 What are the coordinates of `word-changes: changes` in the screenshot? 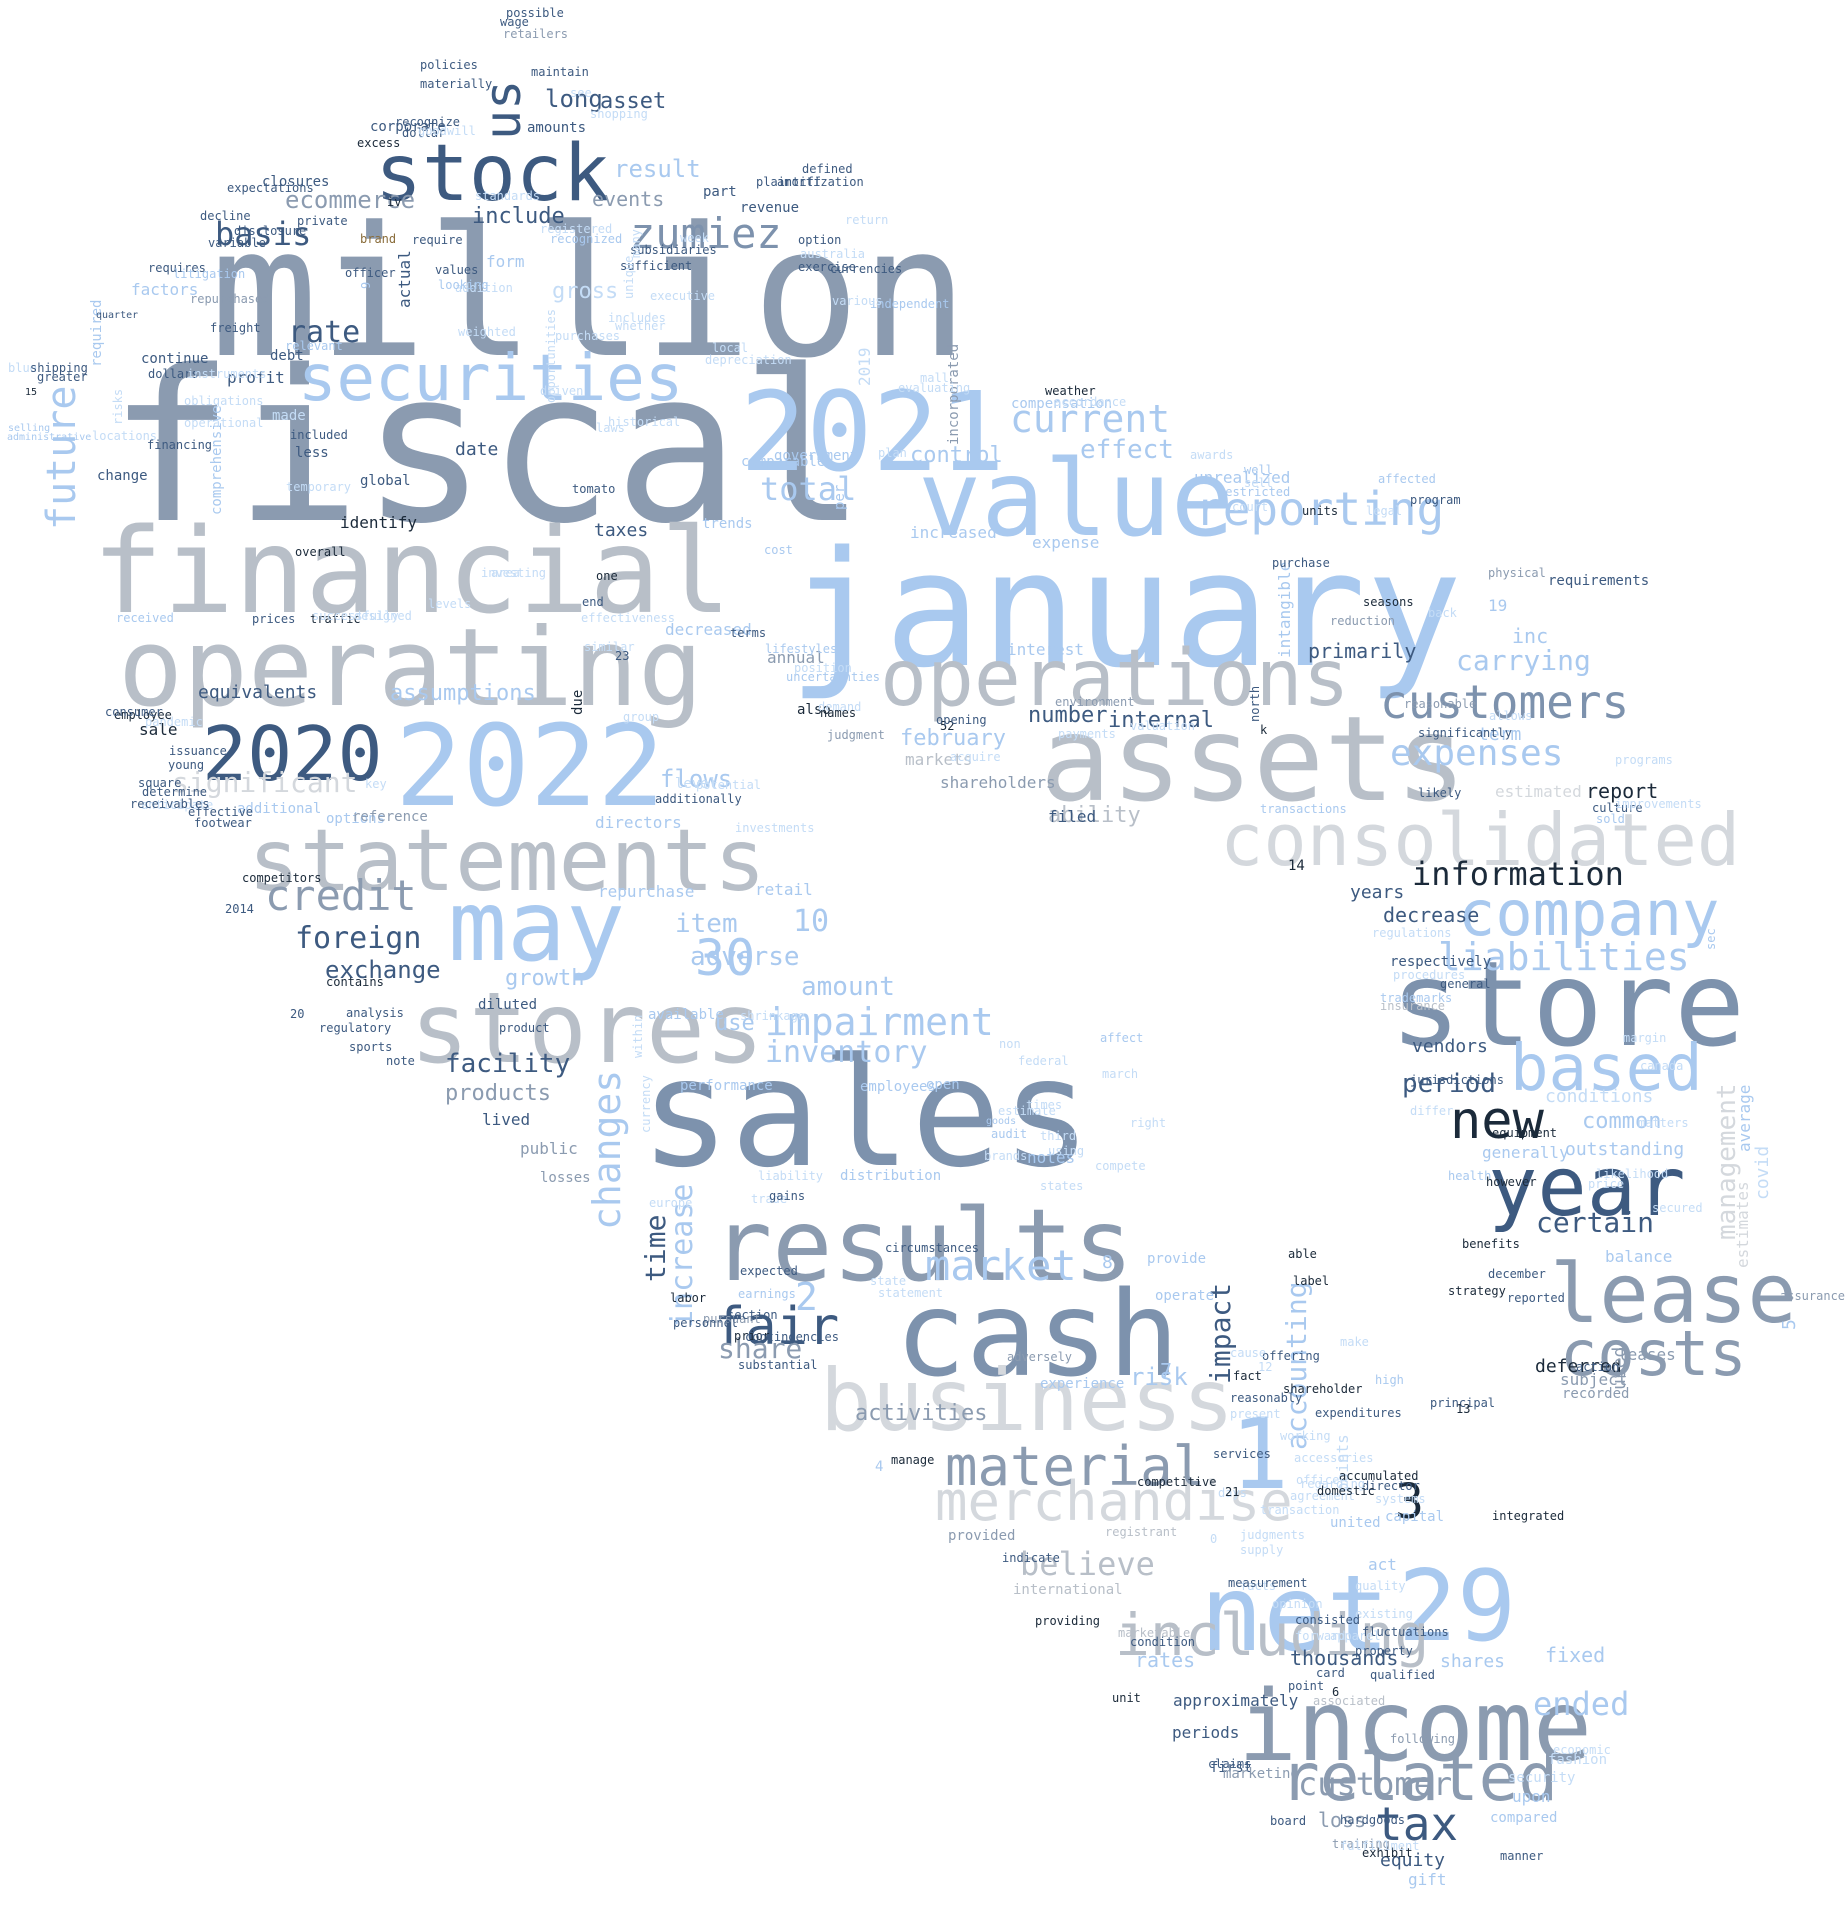 It's located at (607, 1150).